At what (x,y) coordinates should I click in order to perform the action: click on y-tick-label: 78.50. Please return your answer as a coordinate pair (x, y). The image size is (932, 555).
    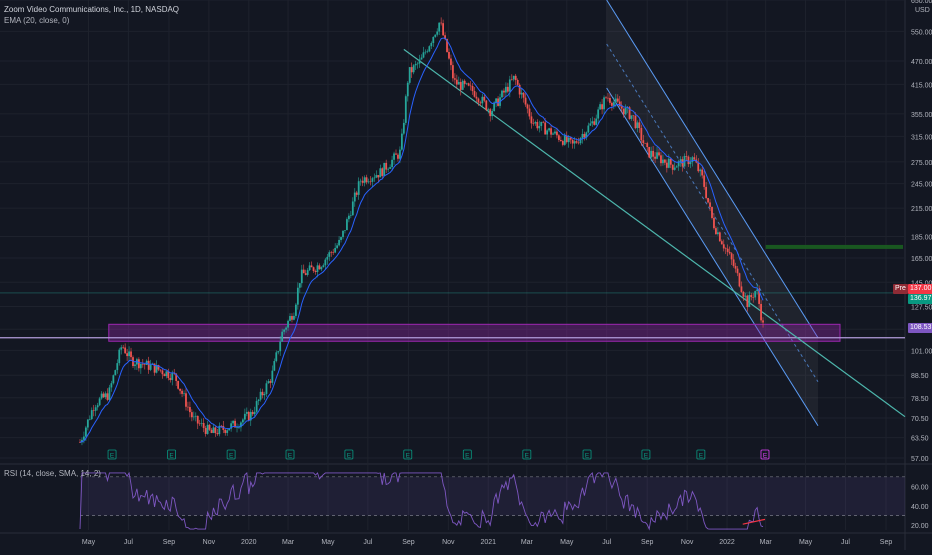
    Looking at the image, I should click on (920, 399).